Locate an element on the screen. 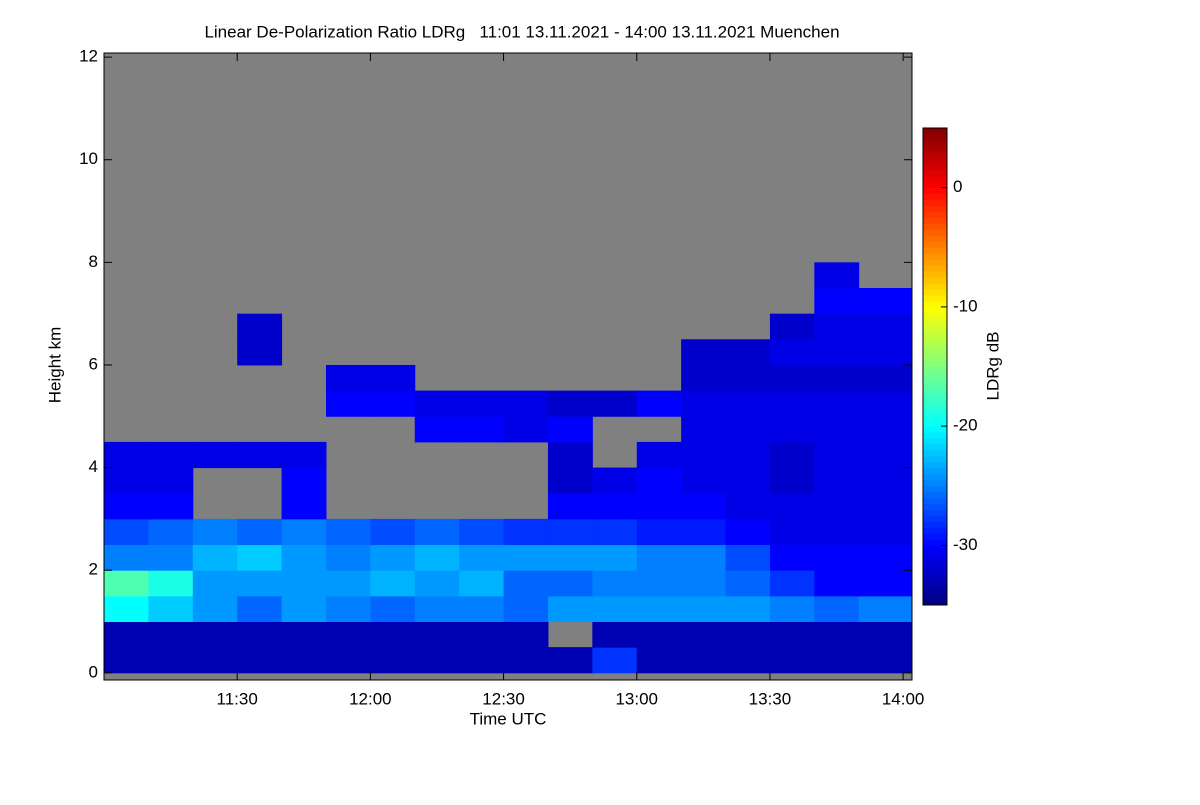 This screenshot has height=805, width=1200. y-tick-label: 8 is located at coordinates (93, 261).